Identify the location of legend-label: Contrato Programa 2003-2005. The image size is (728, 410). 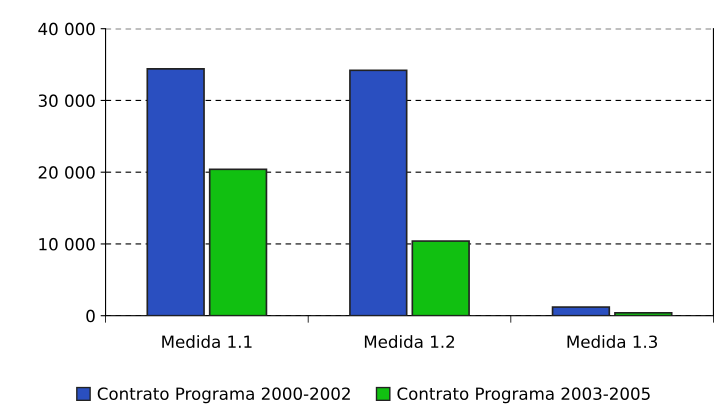
(523, 395).